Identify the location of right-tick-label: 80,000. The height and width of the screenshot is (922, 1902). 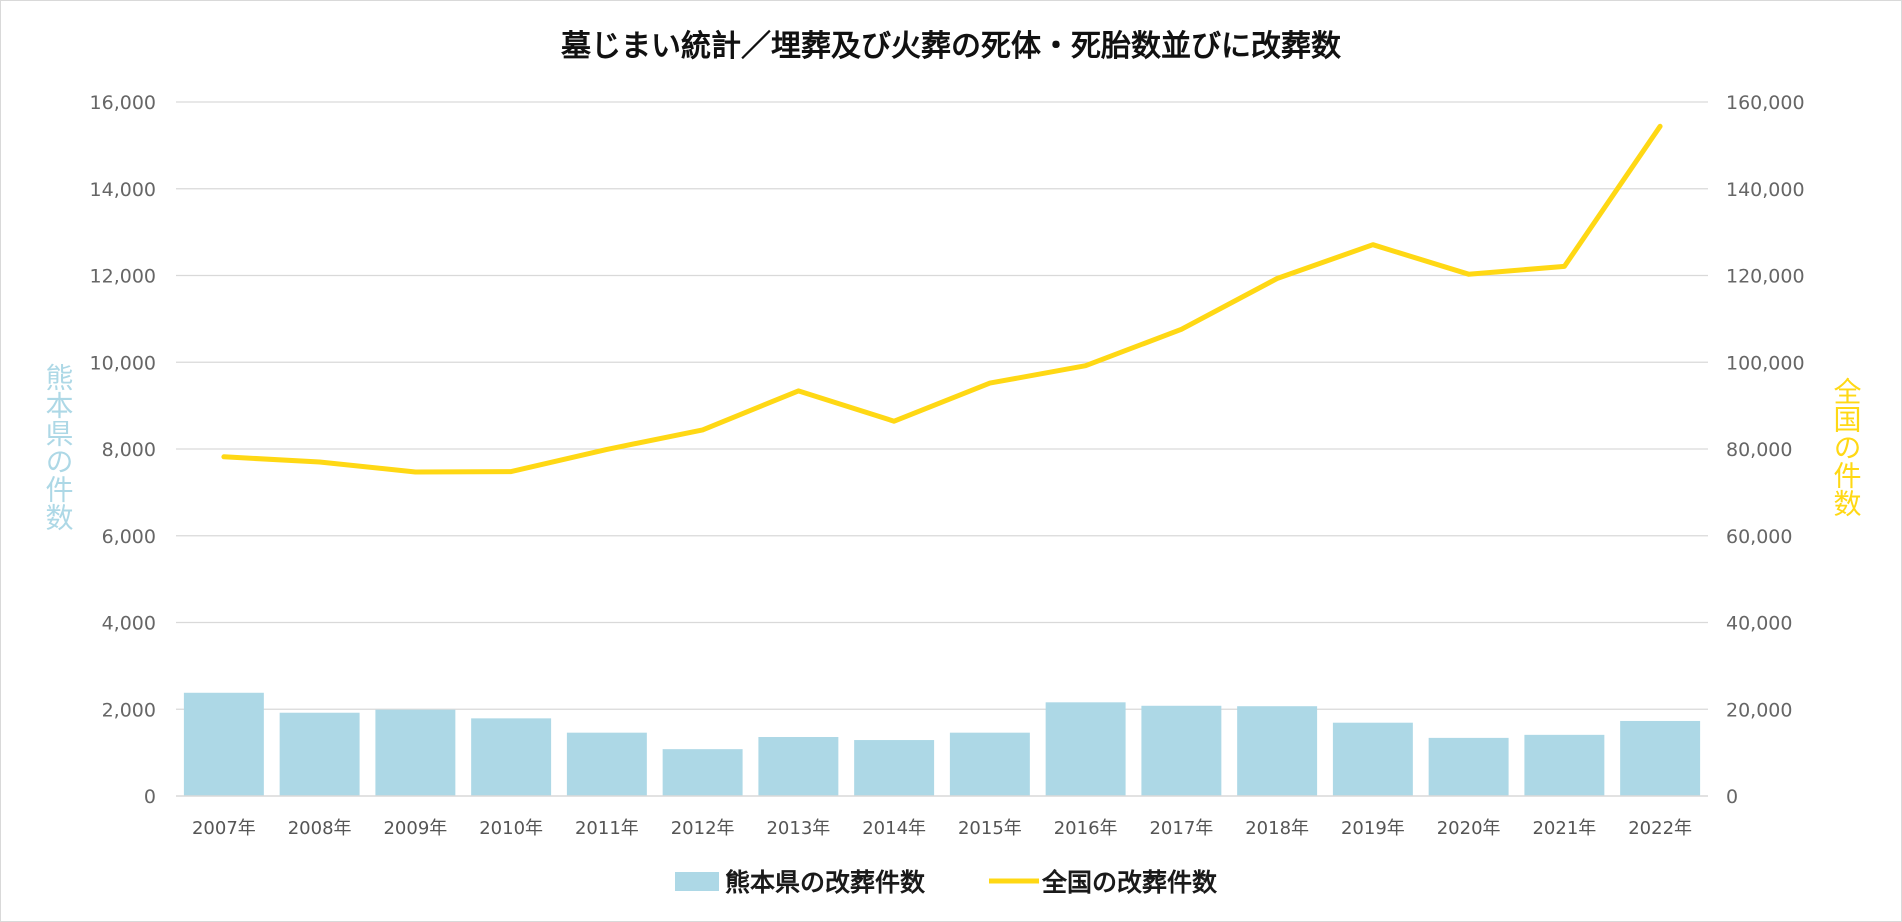
(1759, 450).